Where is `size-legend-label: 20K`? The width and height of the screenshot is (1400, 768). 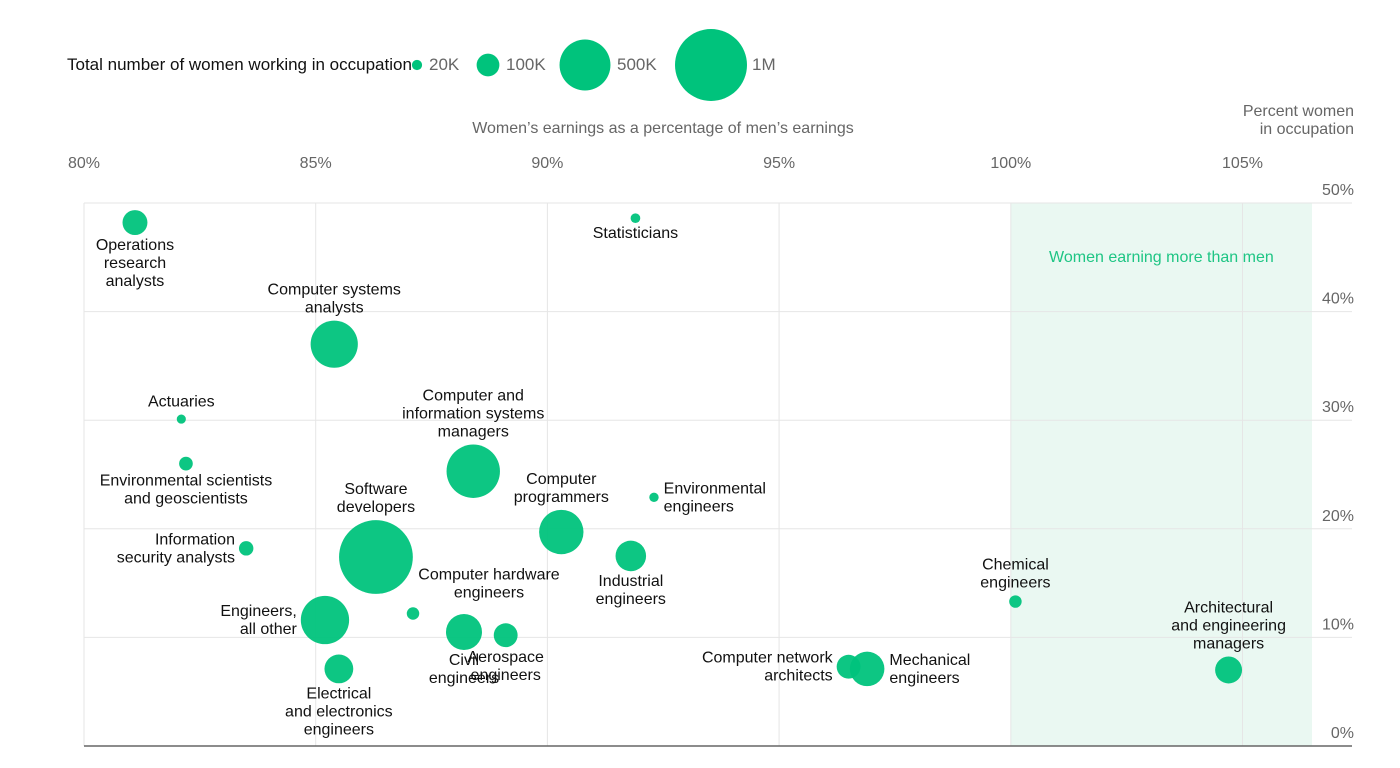
size-legend-label: 20K is located at coordinates (444, 64).